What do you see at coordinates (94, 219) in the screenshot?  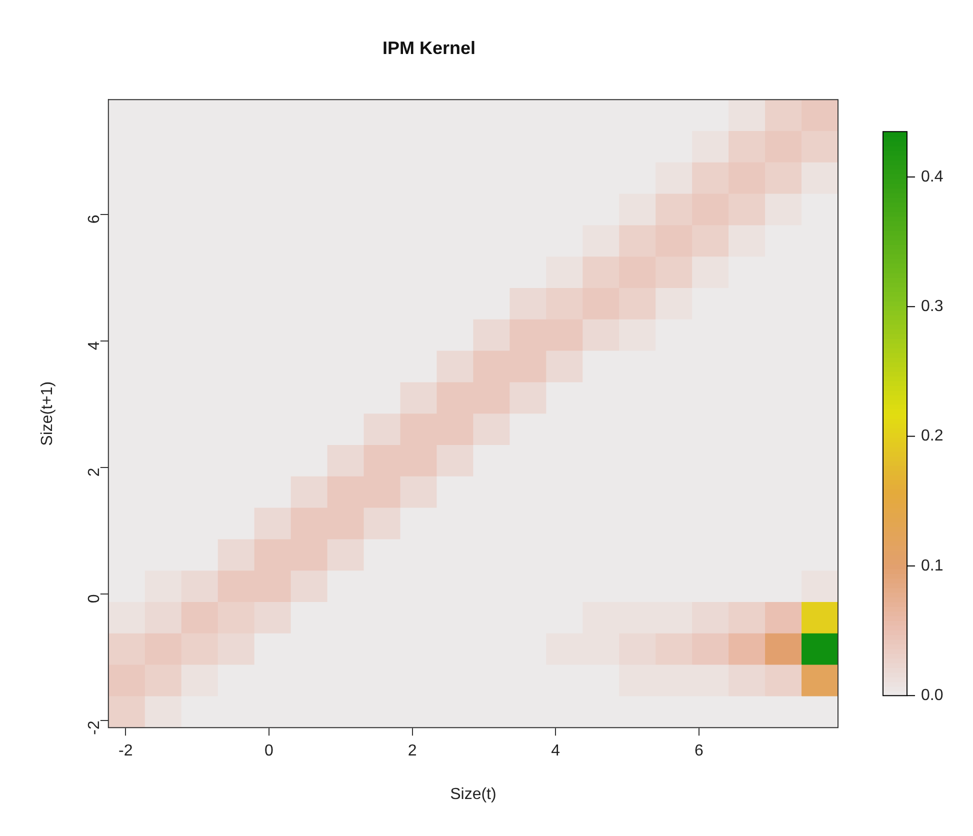 I see `y-tick-label: 6` at bounding box center [94, 219].